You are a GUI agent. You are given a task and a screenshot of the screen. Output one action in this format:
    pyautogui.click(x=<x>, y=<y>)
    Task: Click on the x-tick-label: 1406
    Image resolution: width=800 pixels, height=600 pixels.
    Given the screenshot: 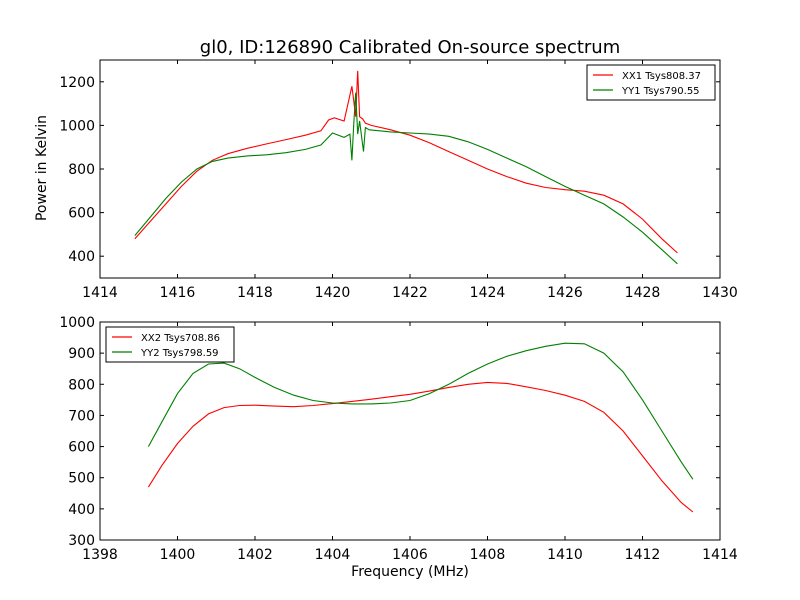 What is the action you would take?
    pyautogui.click(x=410, y=555)
    